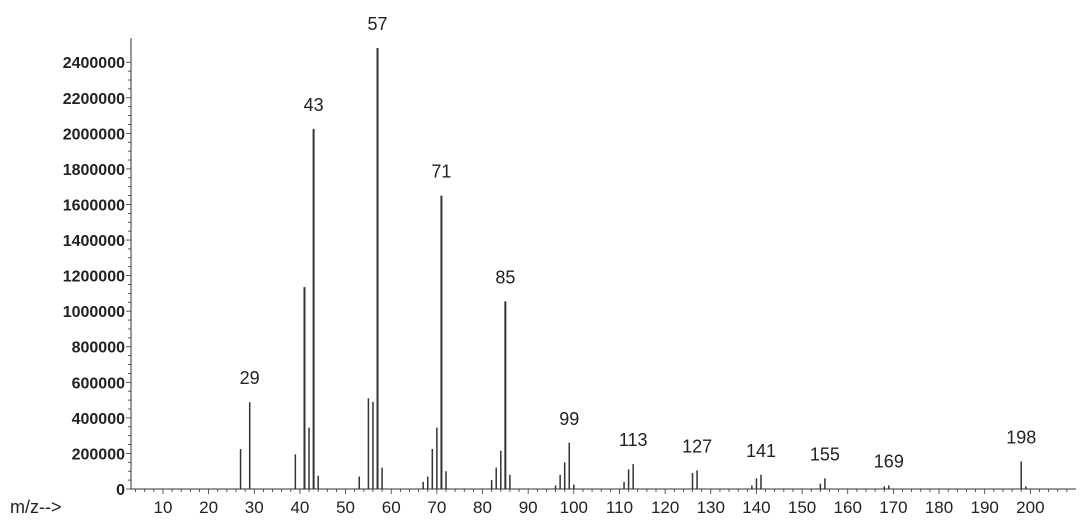 This screenshot has height=528, width=1081. Describe the element at coordinates (98, 419) in the screenshot. I see `y-tick-label: 400000` at that location.